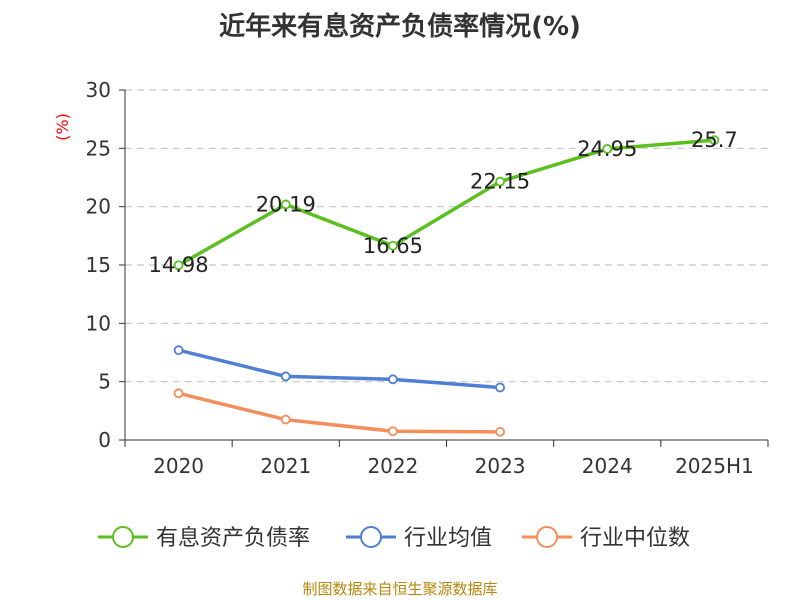  I want to click on legend-item: 行业均值, so click(419, 538).